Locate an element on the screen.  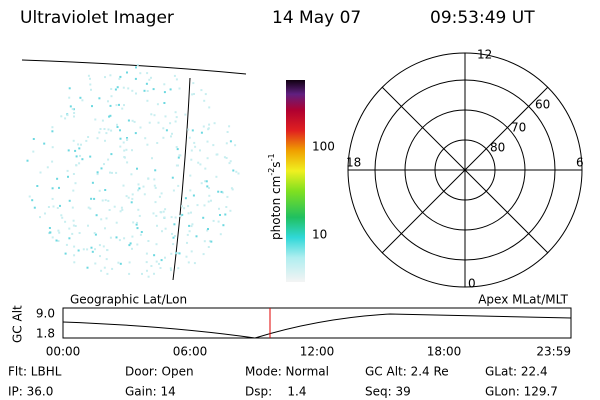
boundary-line is located at coordinates (134, 67).